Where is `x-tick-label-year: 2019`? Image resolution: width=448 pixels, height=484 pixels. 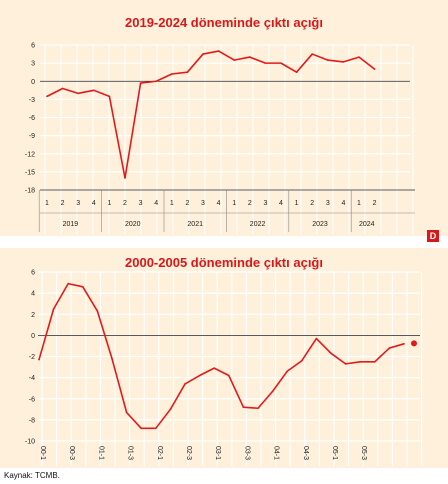 x-tick-label-year: 2019 is located at coordinates (71, 224).